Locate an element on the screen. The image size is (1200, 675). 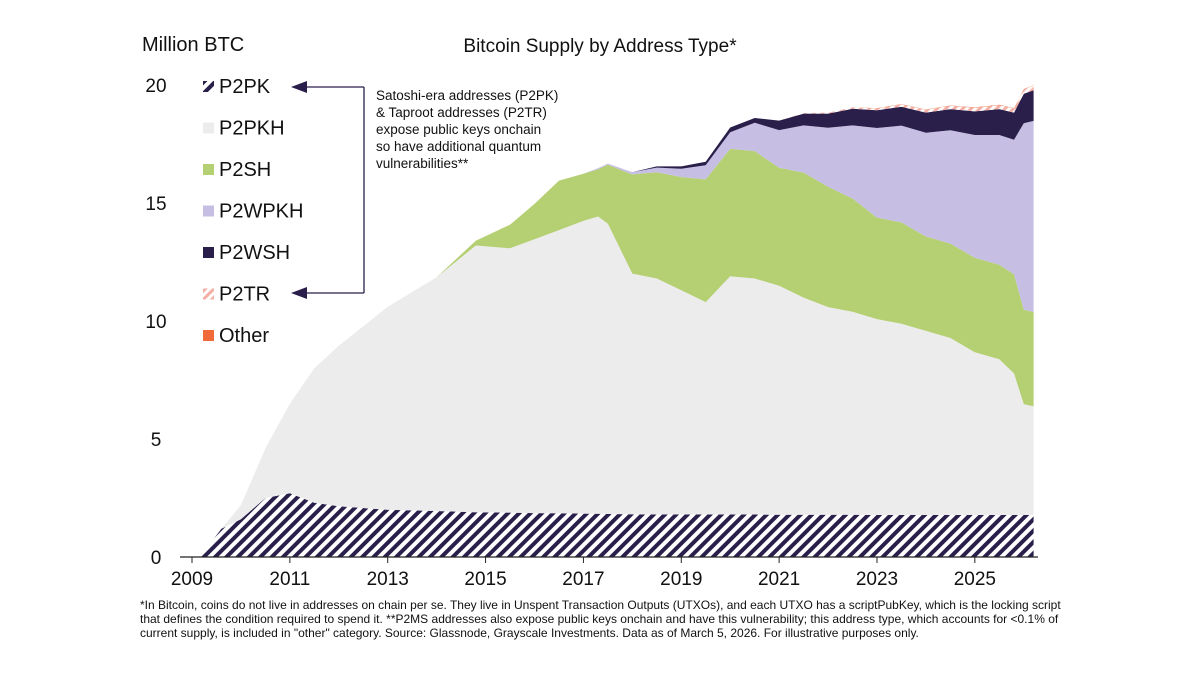
legend-swatch-p2pkh is located at coordinates (208, 128).